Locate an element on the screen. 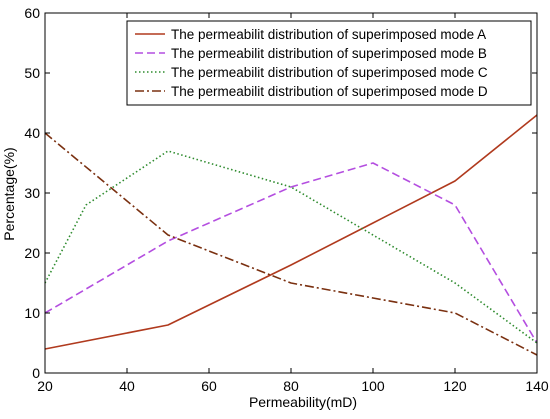  y-tick-label: 50 is located at coordinates (32, 73).